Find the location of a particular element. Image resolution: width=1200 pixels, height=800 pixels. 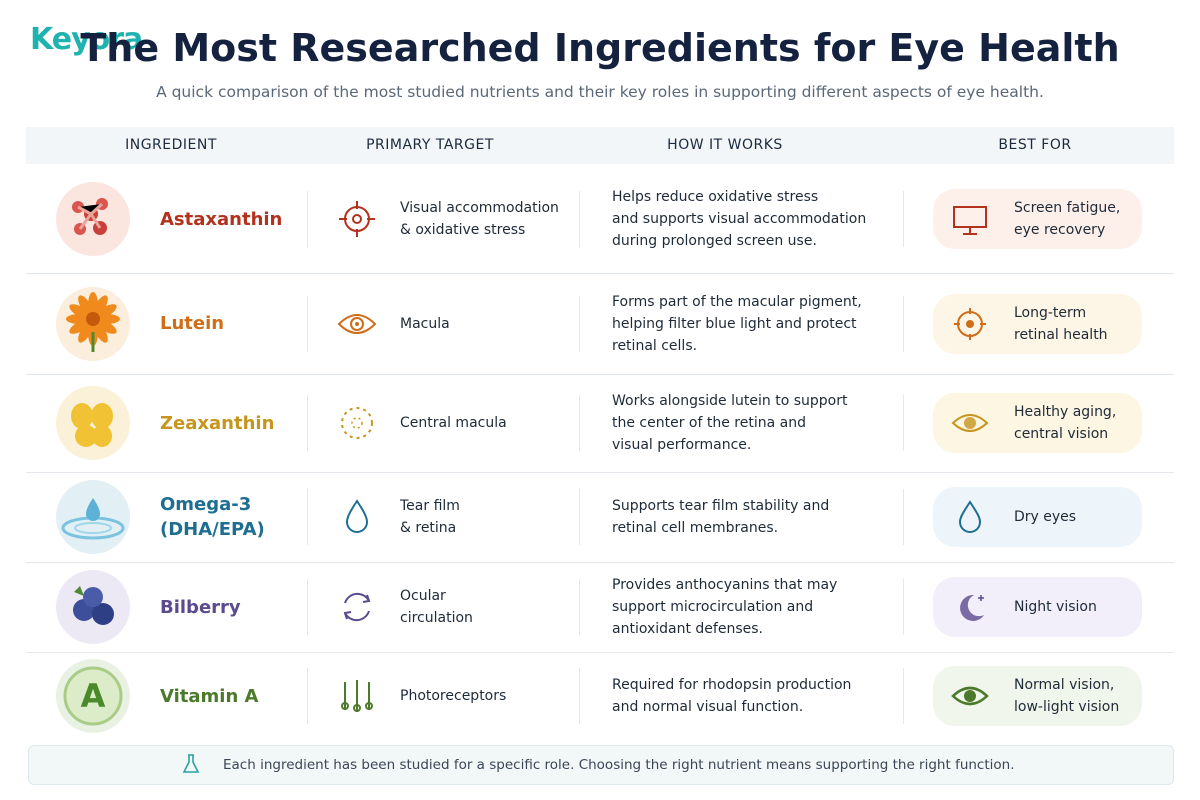

target-cell: Visual accommodation & oxidative stress is located at coordinates (479, 219).